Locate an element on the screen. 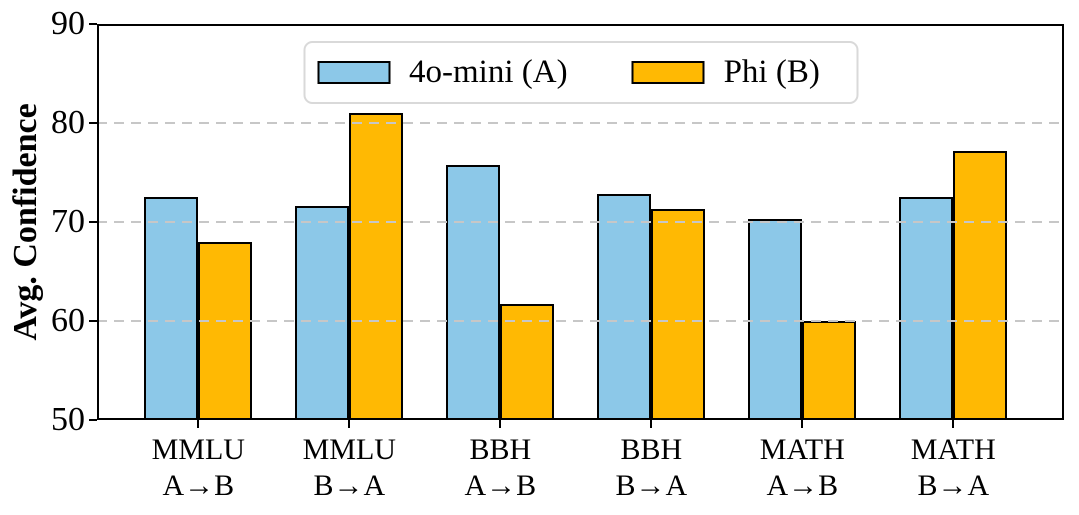 This screenshot has width=1079, height=515. x-tick-label-math-6: MATH B→A is located at coordinates (953, 467).